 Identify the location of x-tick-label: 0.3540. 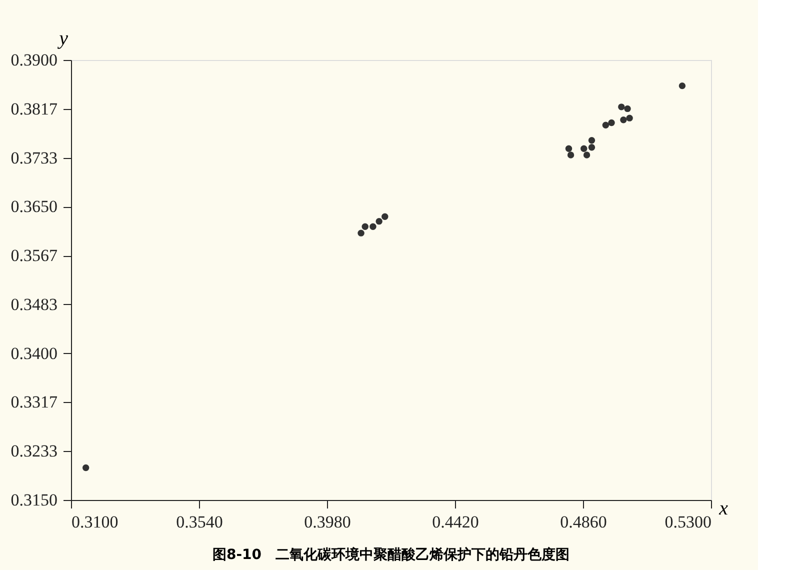
(199, 522).